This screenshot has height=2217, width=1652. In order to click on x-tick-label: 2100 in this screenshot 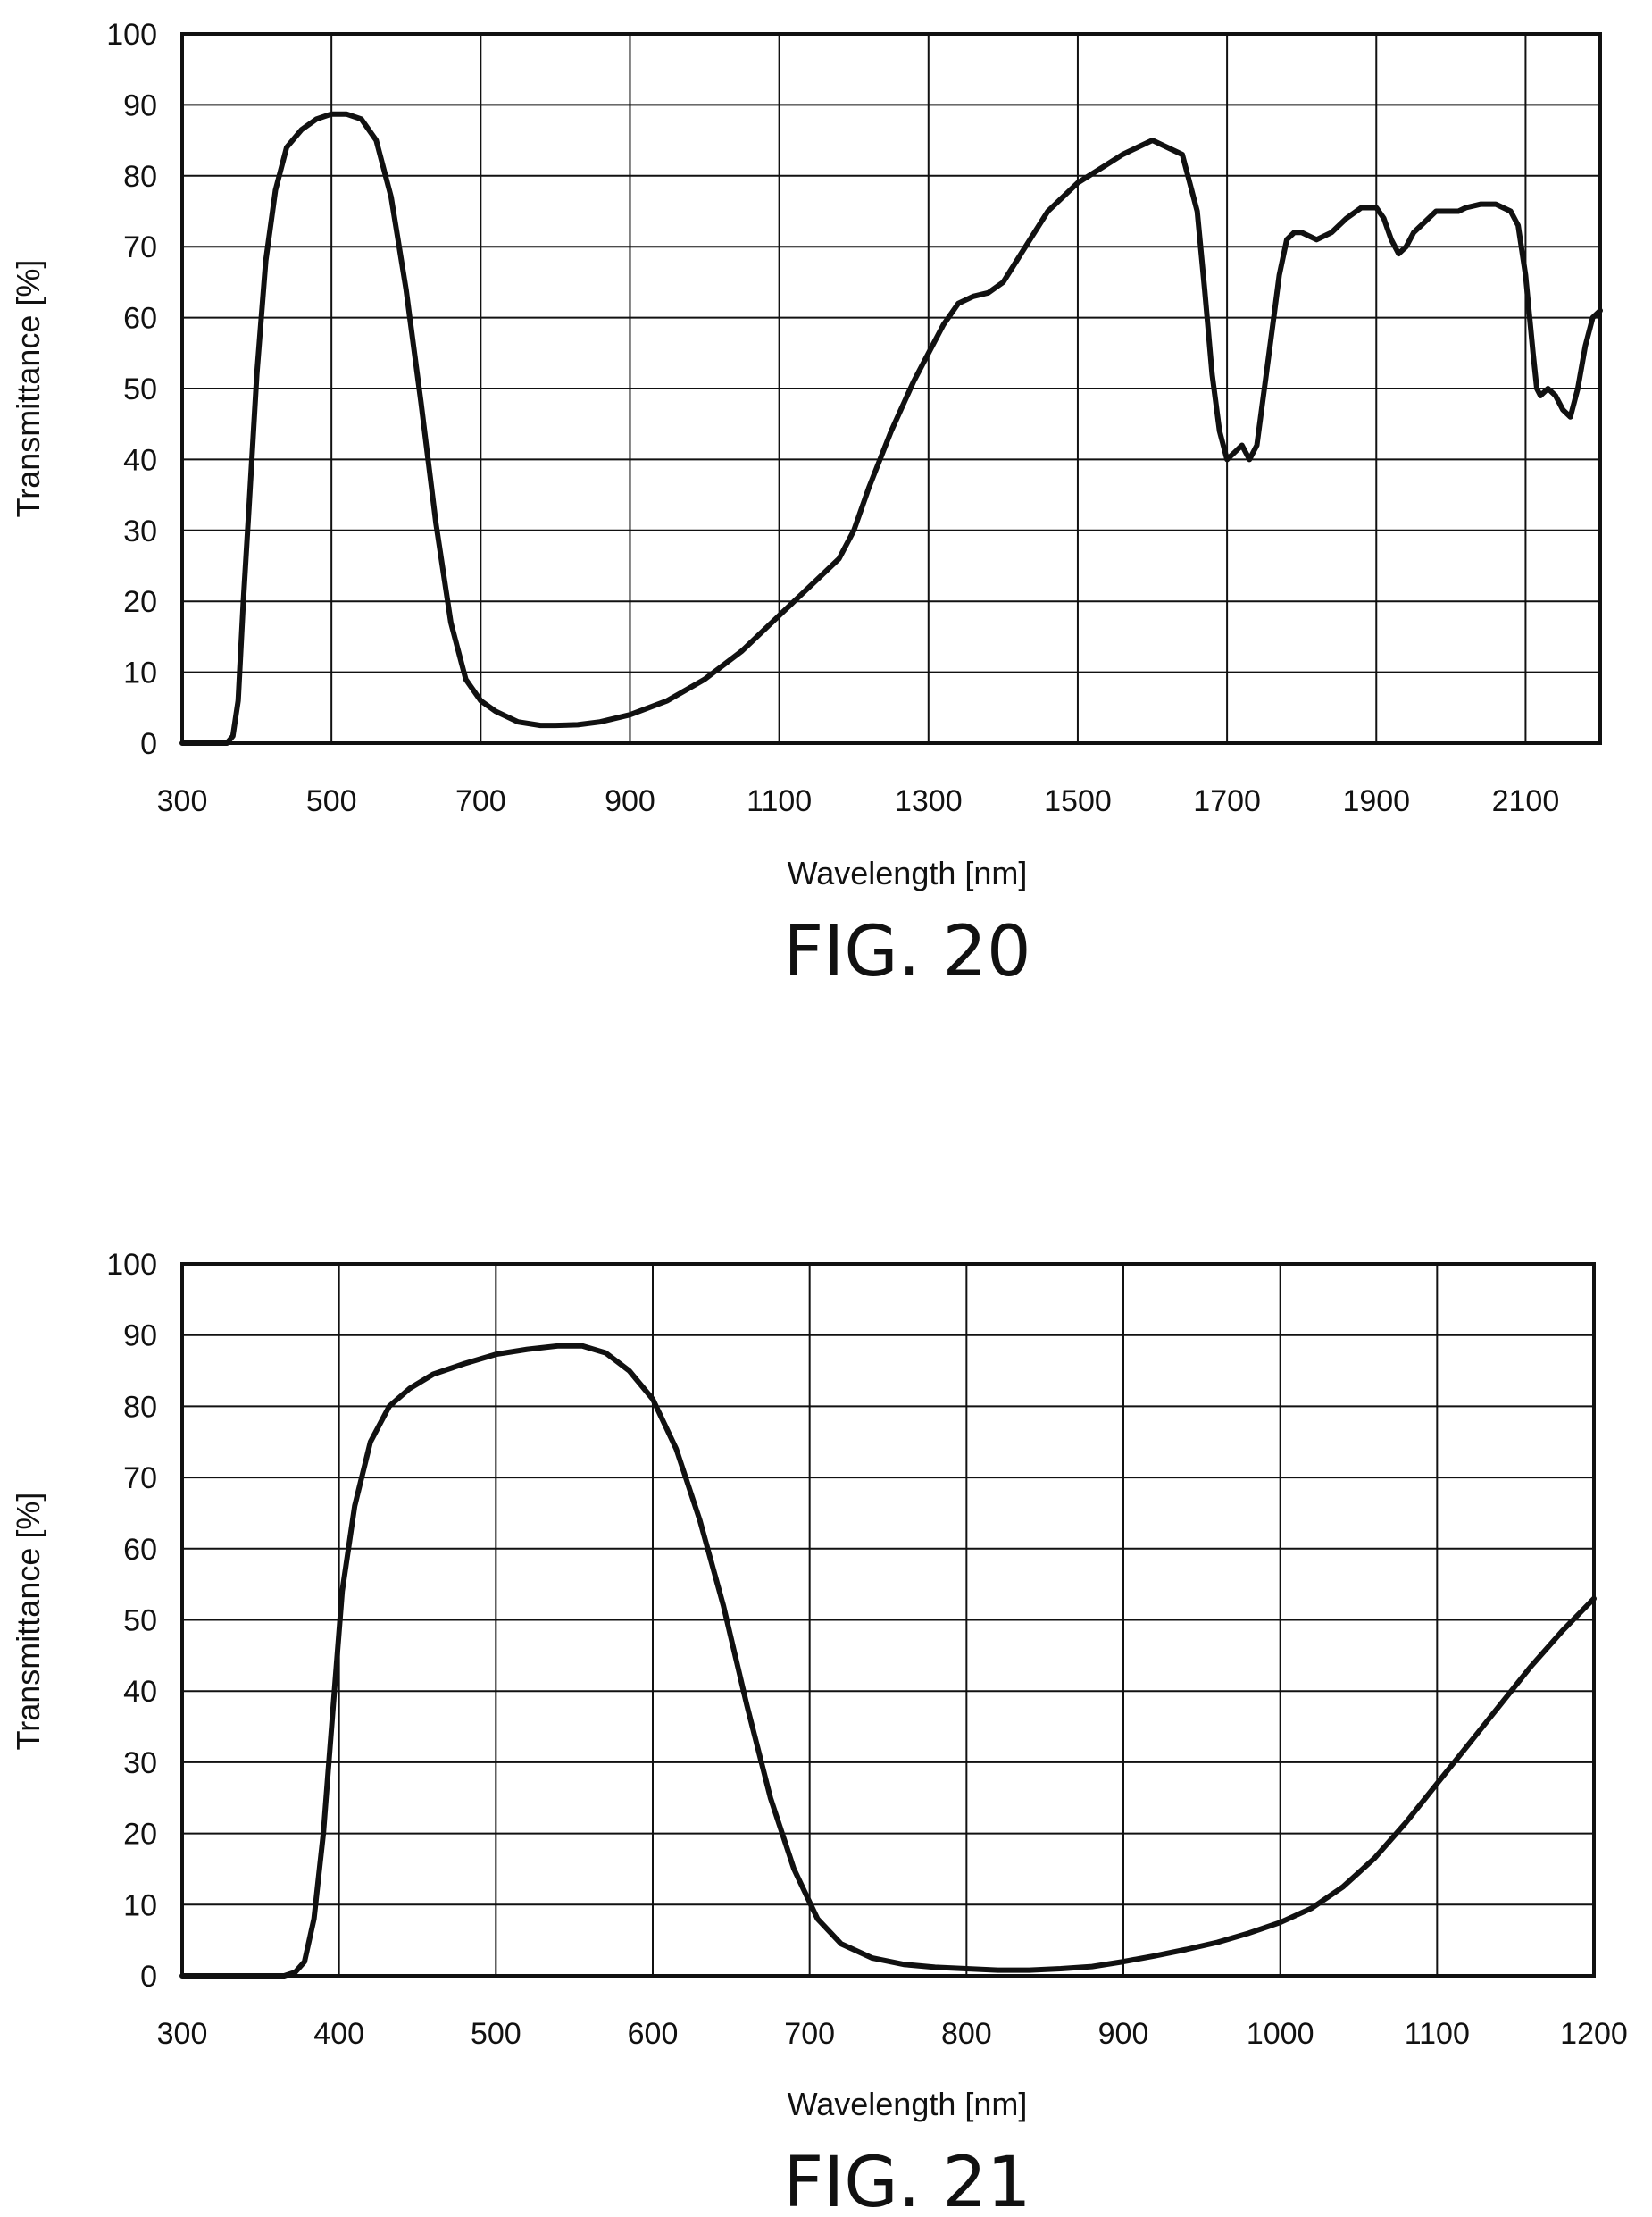, I will do `click(1526, 801)`.